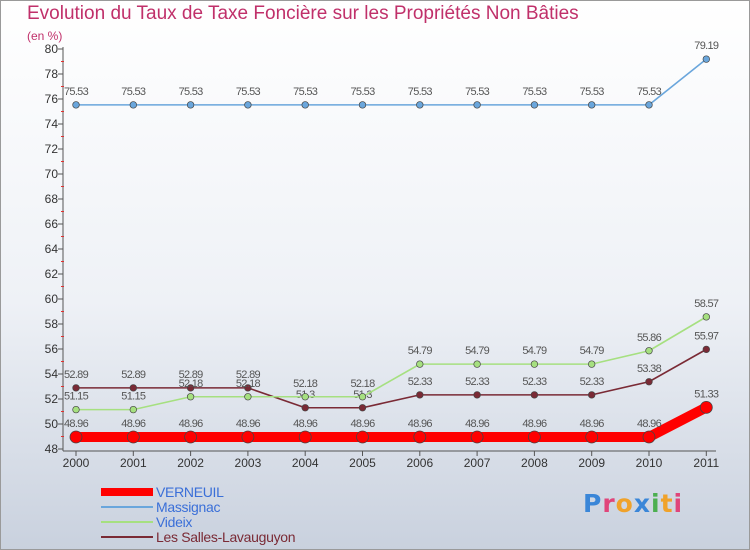  Describe the element at coordinates (52, 74) in the screenshot. I see `y-tick-label: 78` at that location.